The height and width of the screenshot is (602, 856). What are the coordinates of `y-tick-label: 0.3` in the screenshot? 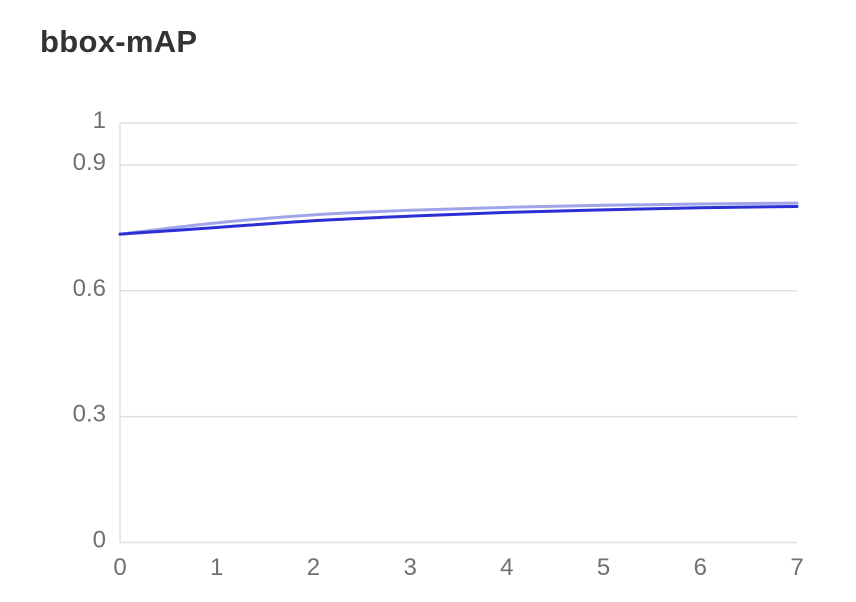 It's located at (89, 414).